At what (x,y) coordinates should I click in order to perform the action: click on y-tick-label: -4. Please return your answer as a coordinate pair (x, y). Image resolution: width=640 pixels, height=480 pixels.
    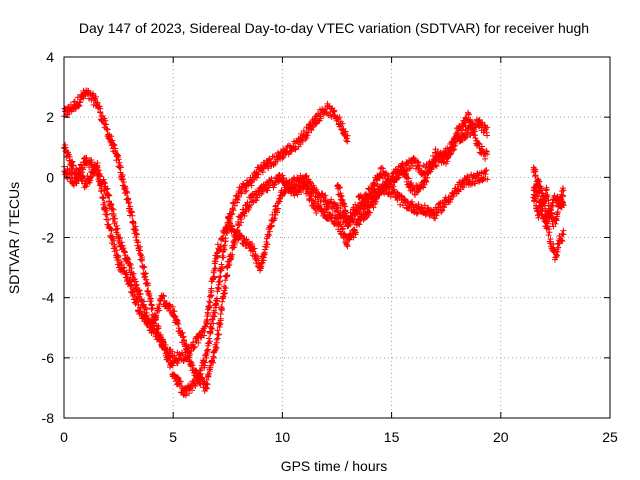
    Looking at the image, I should click on (48, 298).